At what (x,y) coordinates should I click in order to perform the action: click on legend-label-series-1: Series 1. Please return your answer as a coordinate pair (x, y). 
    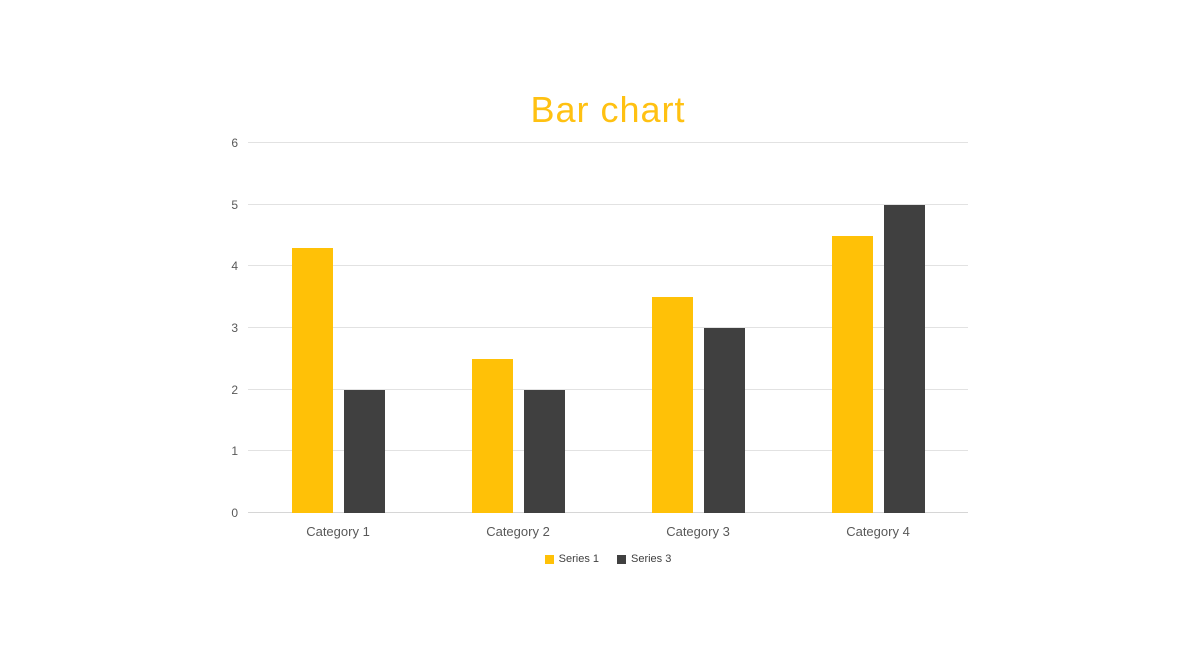
    Looking at the image, I should click on (578, 559).